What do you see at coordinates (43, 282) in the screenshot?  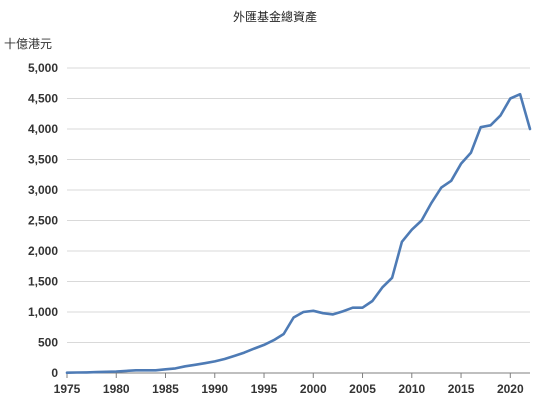 I see `y-tick-label-1500: 1,500` at bounding box center [43, 282].